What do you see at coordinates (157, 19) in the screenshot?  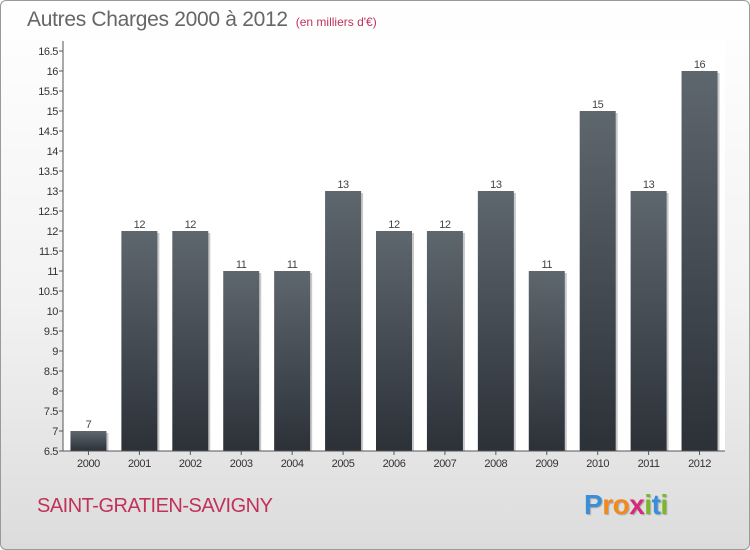 I see `chart-title-text: Autres Charges 2000 à 2012` at bounding box center [157, 19].